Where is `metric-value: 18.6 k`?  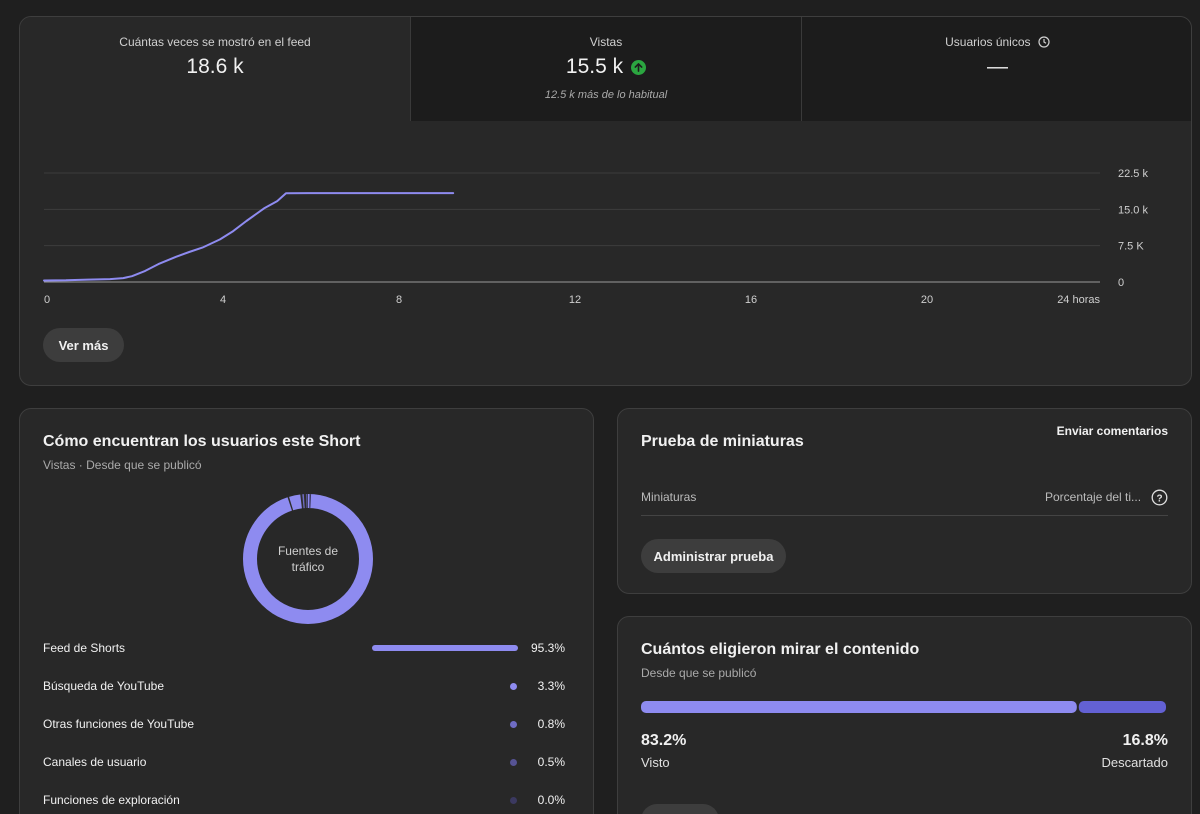 metric-value: 18.6 k is located at coordinates (215, 67).